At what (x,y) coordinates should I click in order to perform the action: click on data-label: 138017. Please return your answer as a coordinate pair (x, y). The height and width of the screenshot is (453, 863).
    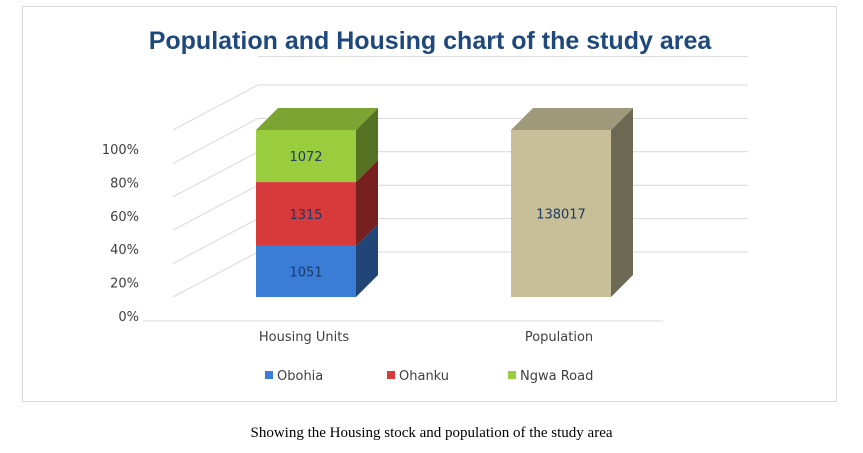
    Looking at the image, I should click on (561, 215).